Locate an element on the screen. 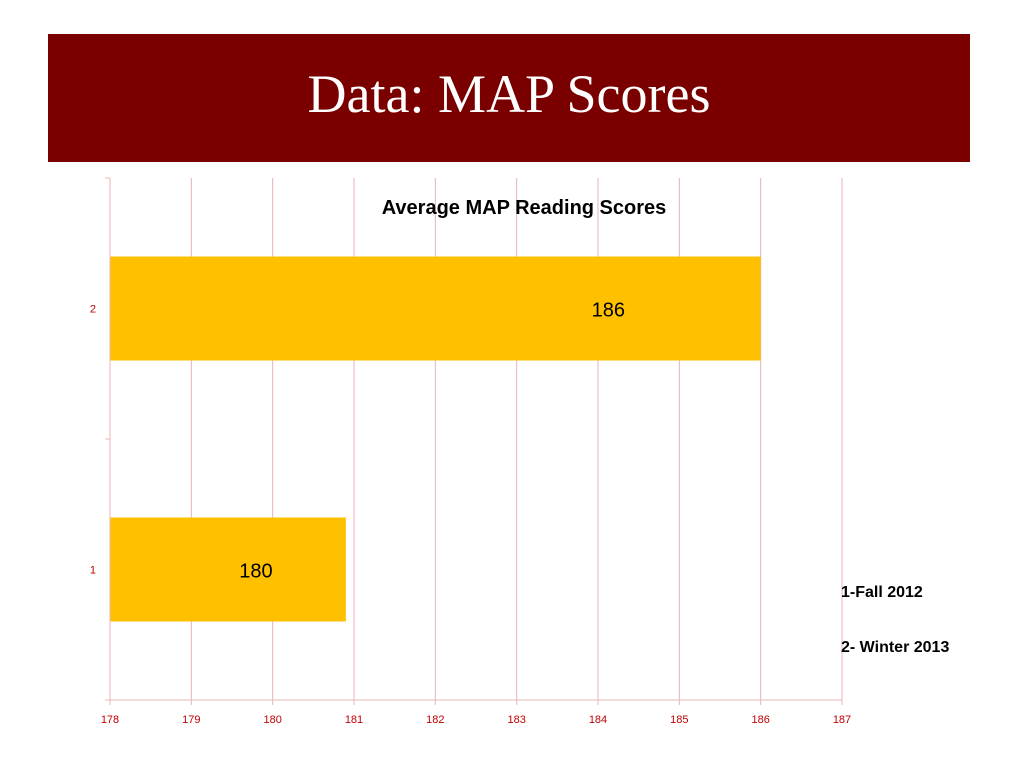 Image resolution: width=1024 pixels, height=768 pixels. legend-note-winter: 2- Winter 2013 is located at coordinates (895, 647).